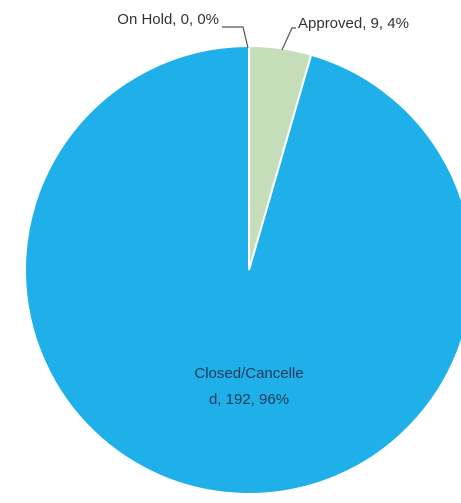 Image resolution: width=461 pixels, height=503 pixels. I want to click on slice-label-approved: Approved, 9, 4%, so click(353, 23).